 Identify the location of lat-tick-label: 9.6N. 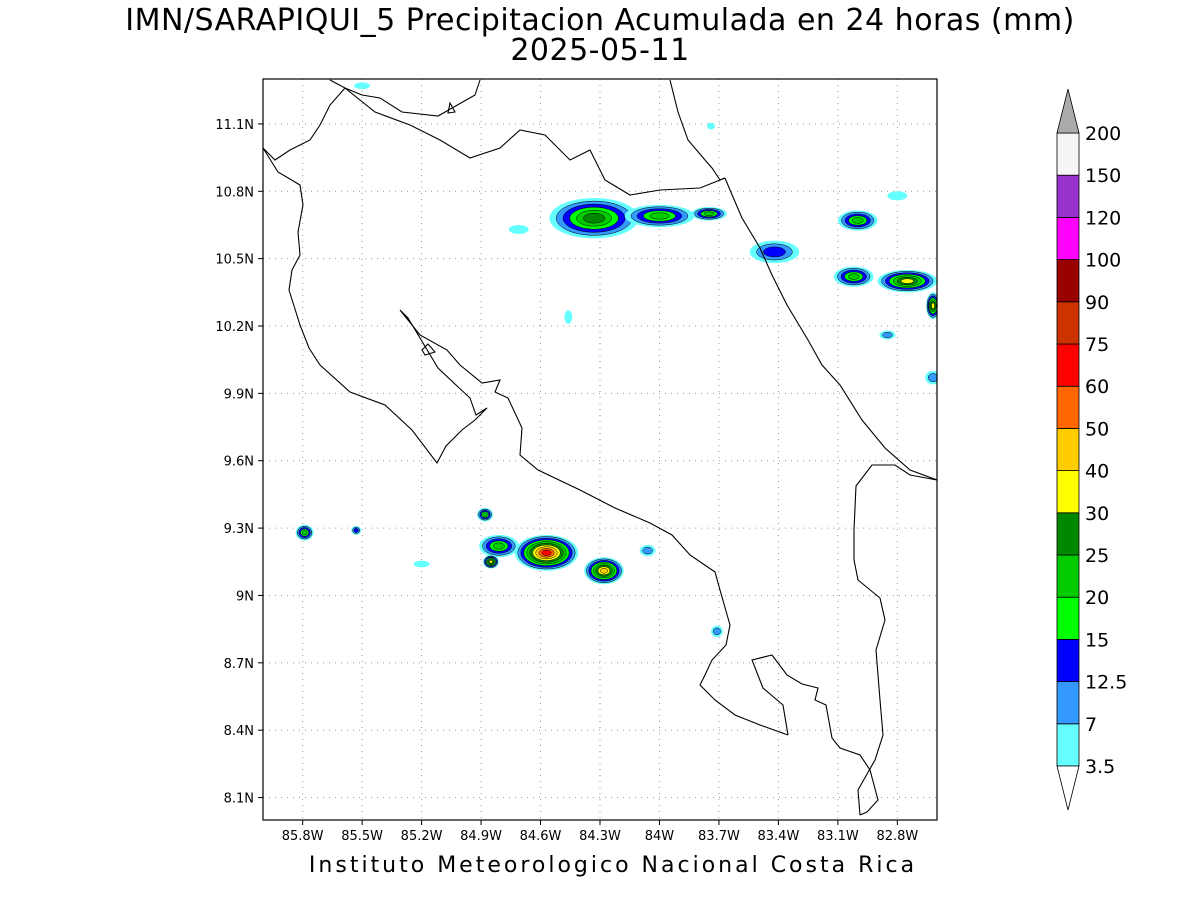
(239, 462).